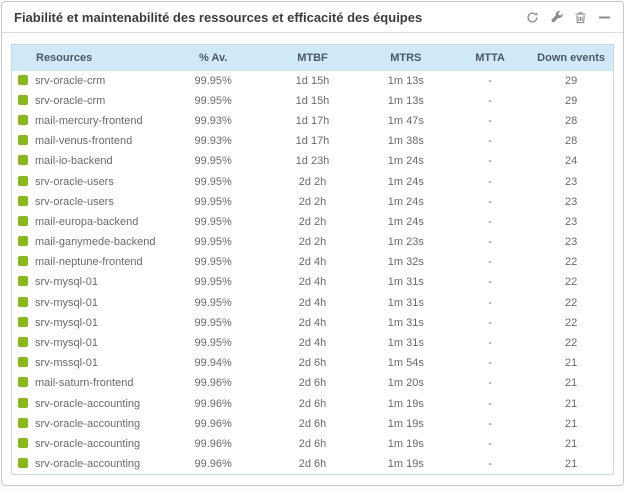 The height and width of the screenshot is (493, 625). Describe the element at coordinates (405, 141) in the screenshot. I see `mtrs-cell: 1m 38s` at that location.